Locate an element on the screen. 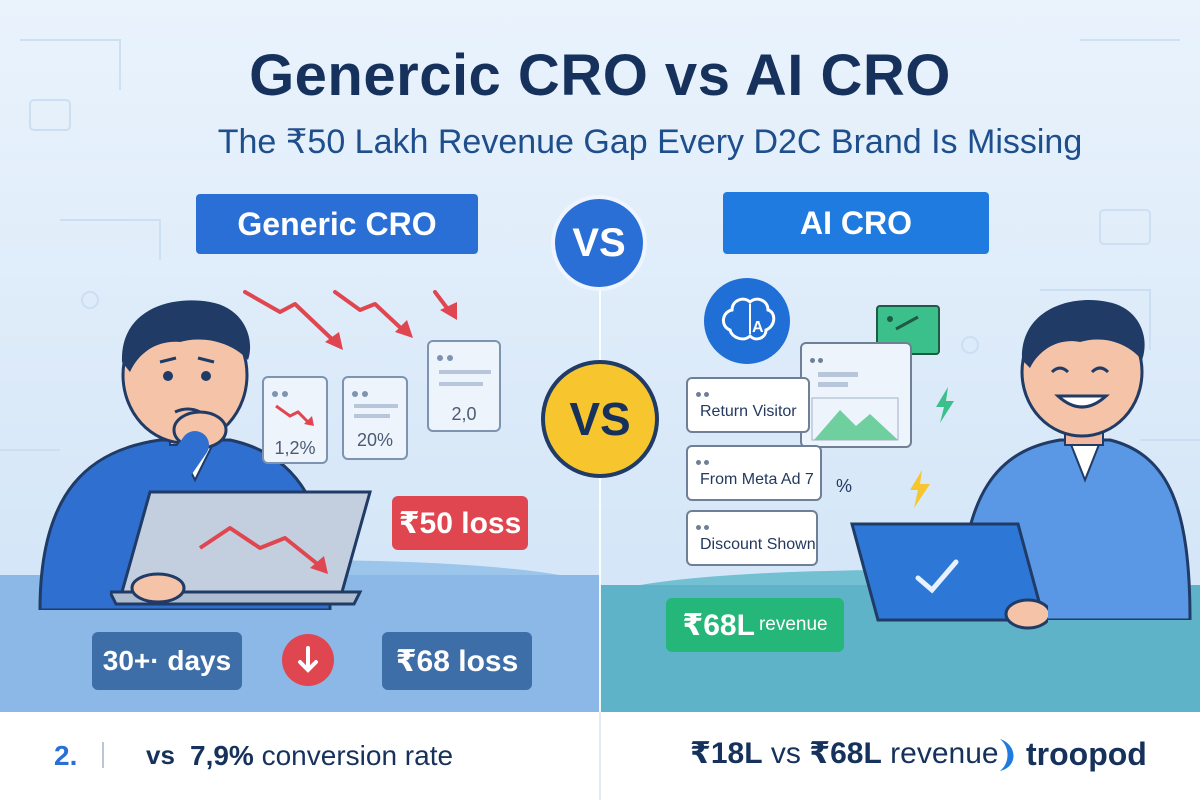 Image resolution: width=1200 pixels, height=800 pixels. personalized-page-window is located at coordinates (856, 395).